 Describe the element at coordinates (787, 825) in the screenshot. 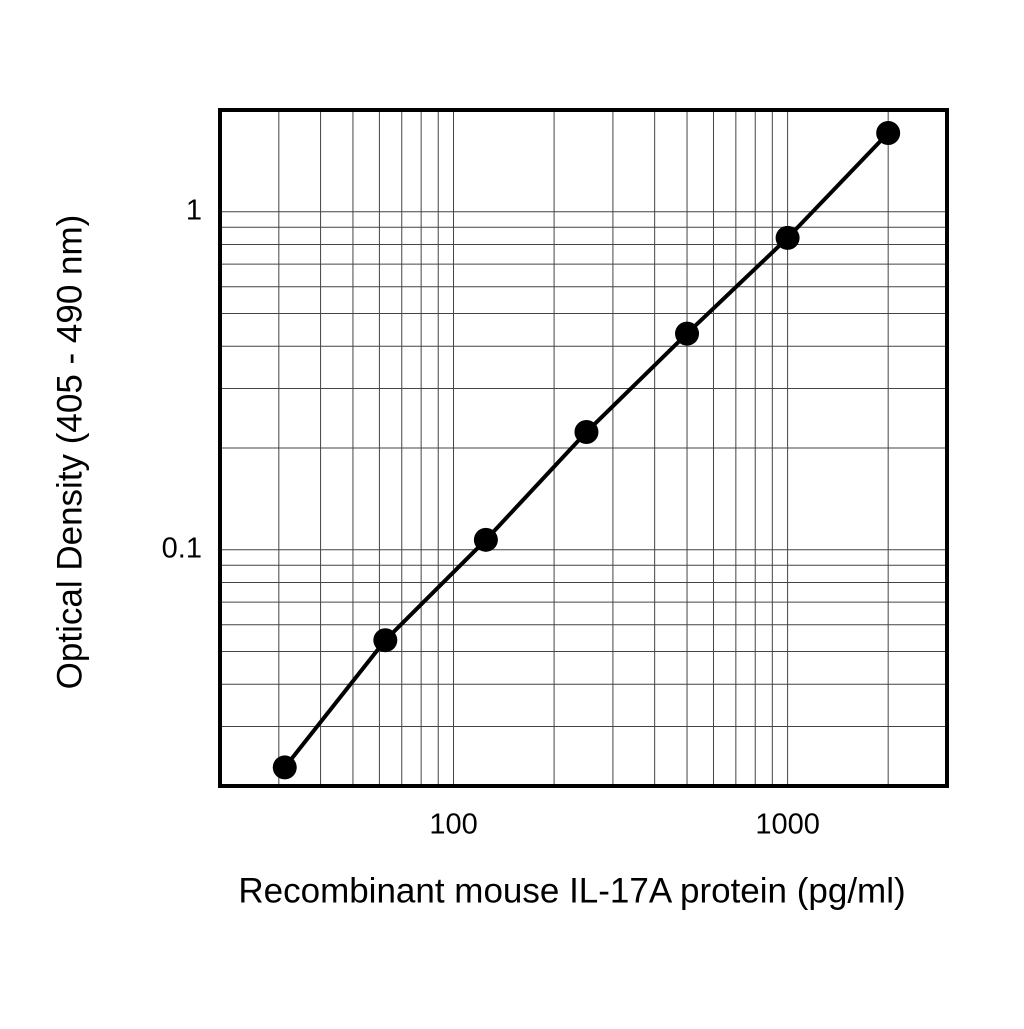

I see `x-tick-label: 1000` at that location.